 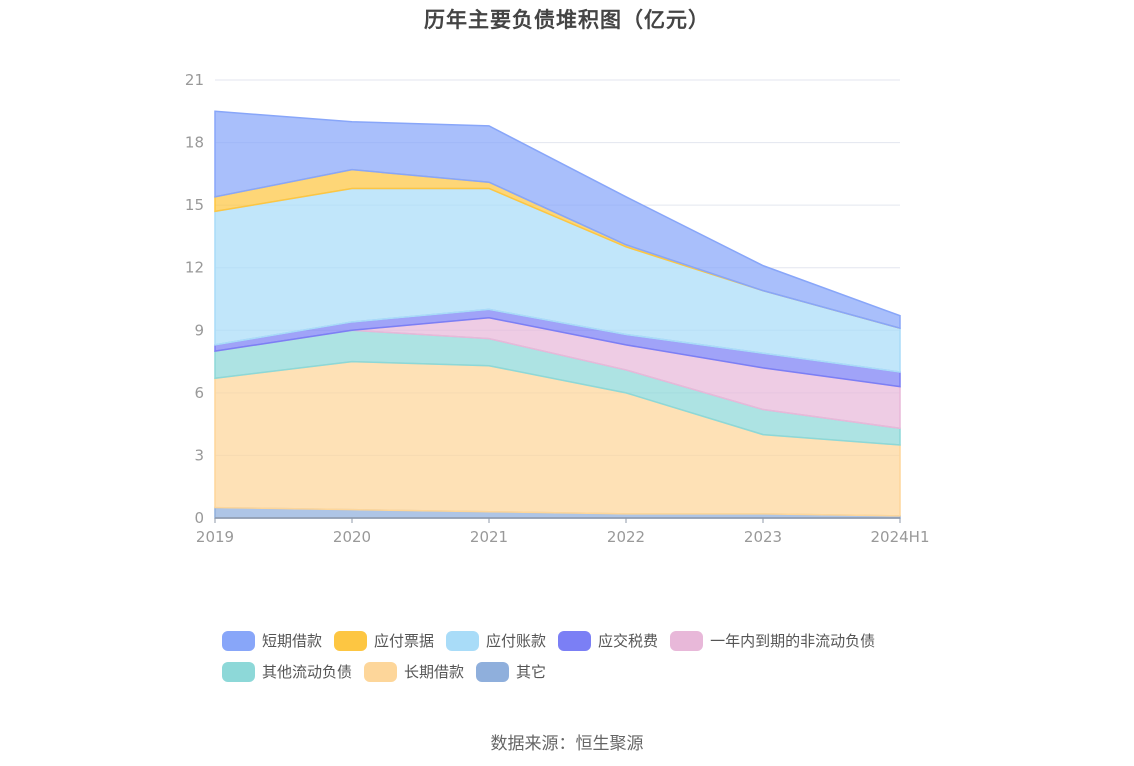 What do you see at coordinates (626, 537) in the screenshot?
I see `x-tick-label: 2022` at bounding box center [626, 537].